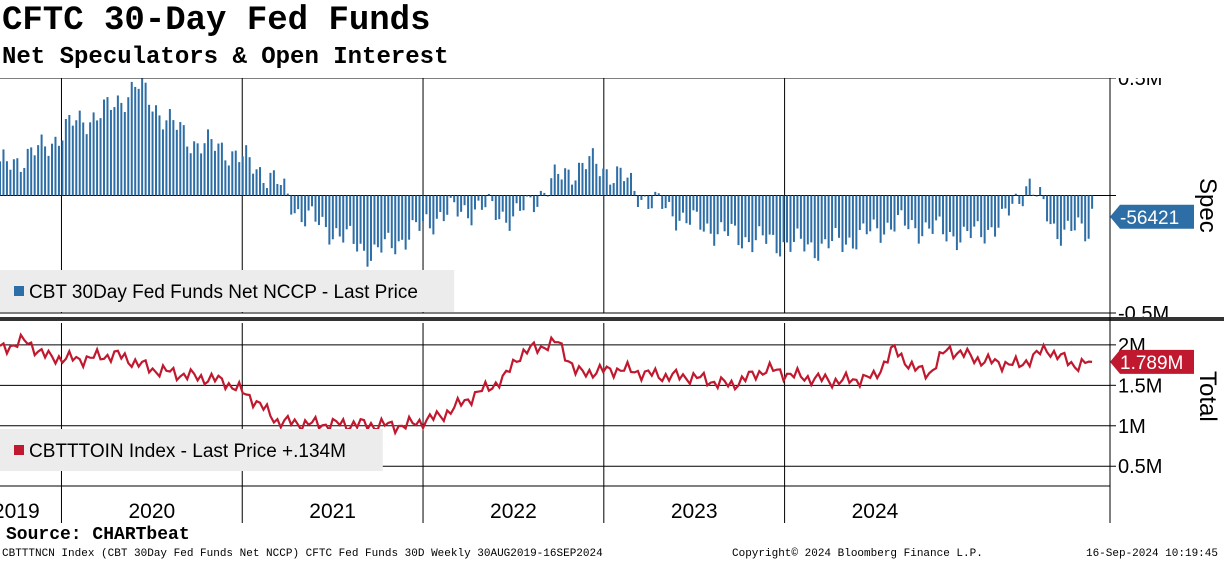 This screenshot has height=566, width=1224. What do you see at coordinates (1143, 314) in the screenshot?
I see `spec-tick-label: -0.5M` at bounding box center [1143, 314].